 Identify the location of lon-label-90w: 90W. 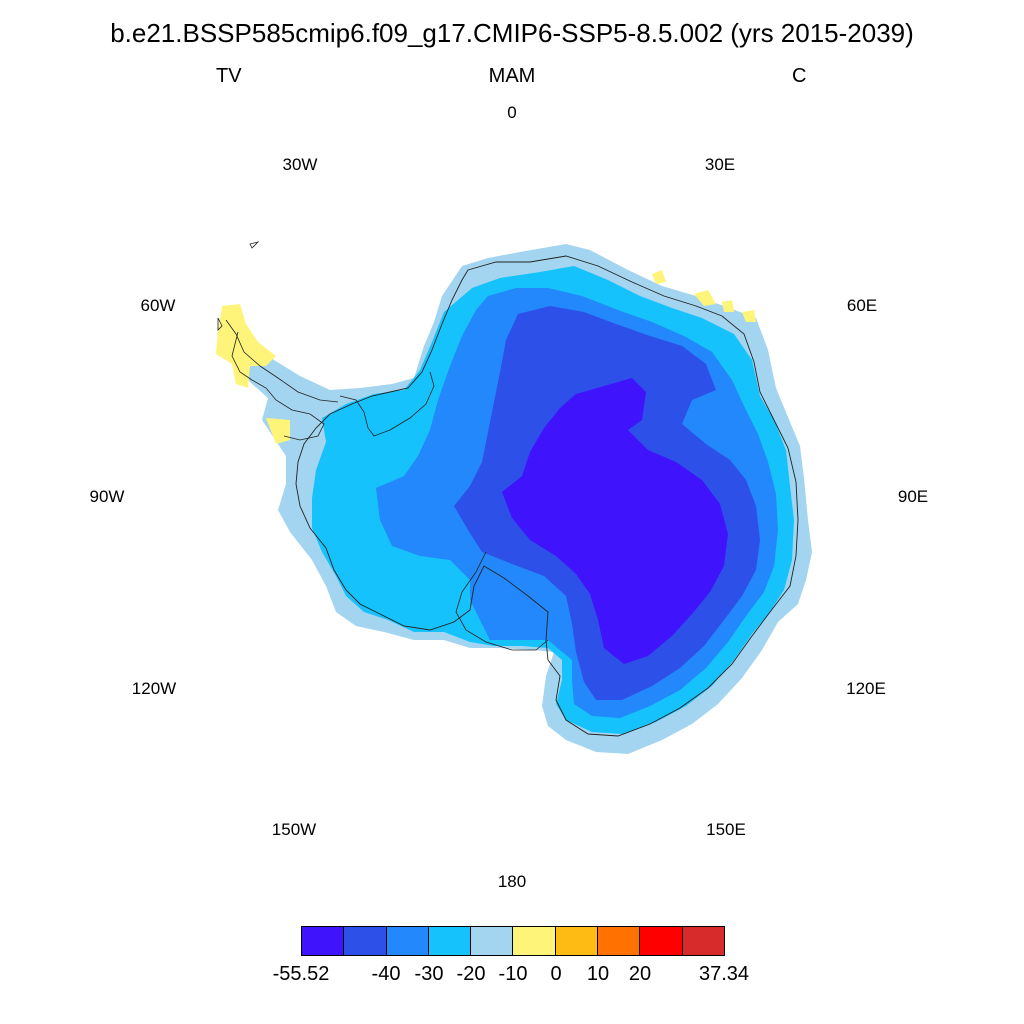
(107, 496).